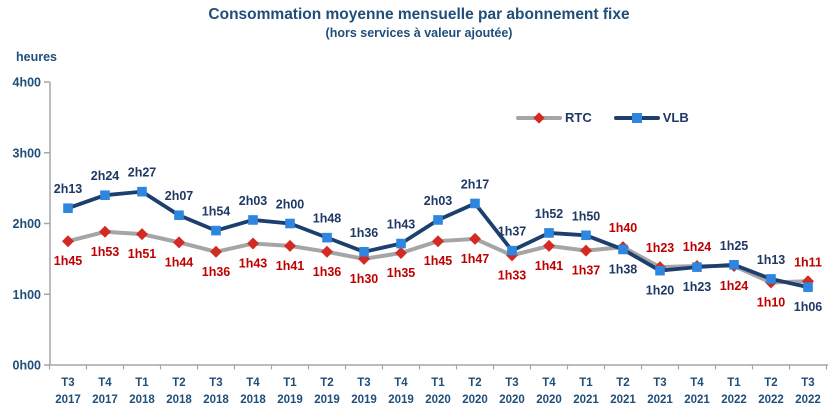 This screenshot has height=419, width=838. Describe the element at coordinates (475, 391) in the screenshot. I see `x-axis-label: T2 2020` at that location.